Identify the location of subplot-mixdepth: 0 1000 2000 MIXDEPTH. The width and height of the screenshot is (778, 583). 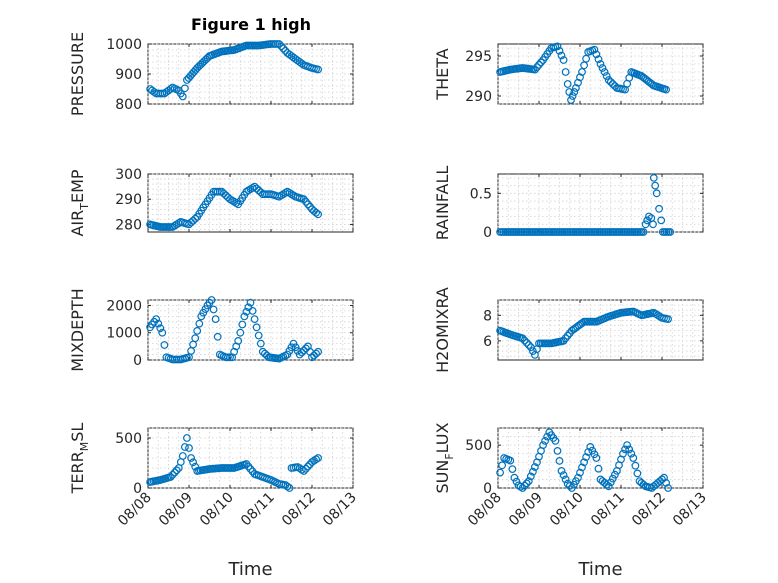
(211, 330).